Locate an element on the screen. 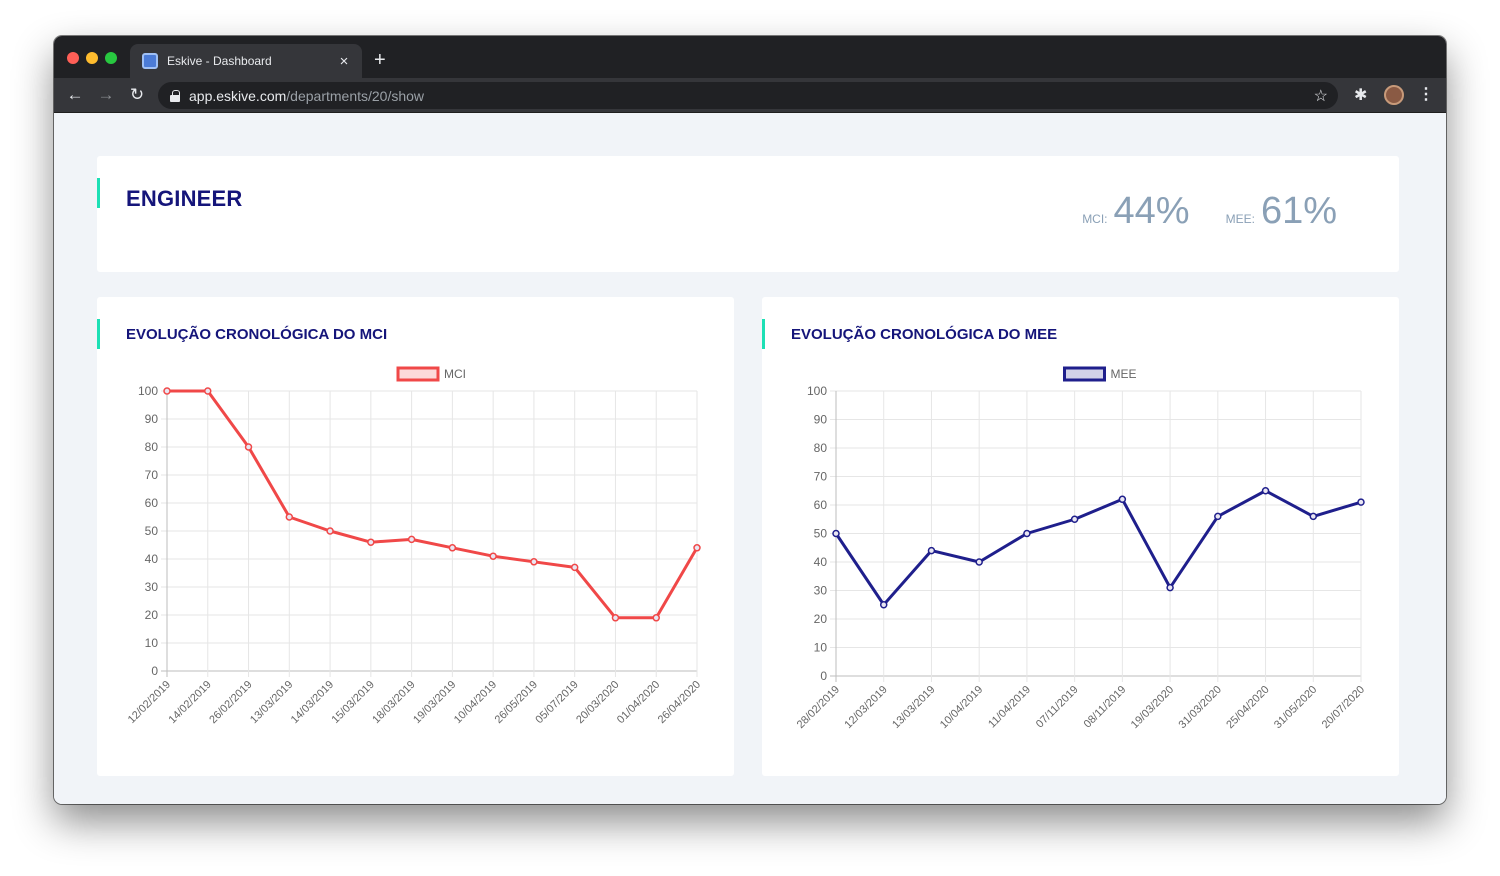 Image resolution: width=1500 pixels, height=876 pixels. lock-icon is located at coordinates (175, 95).